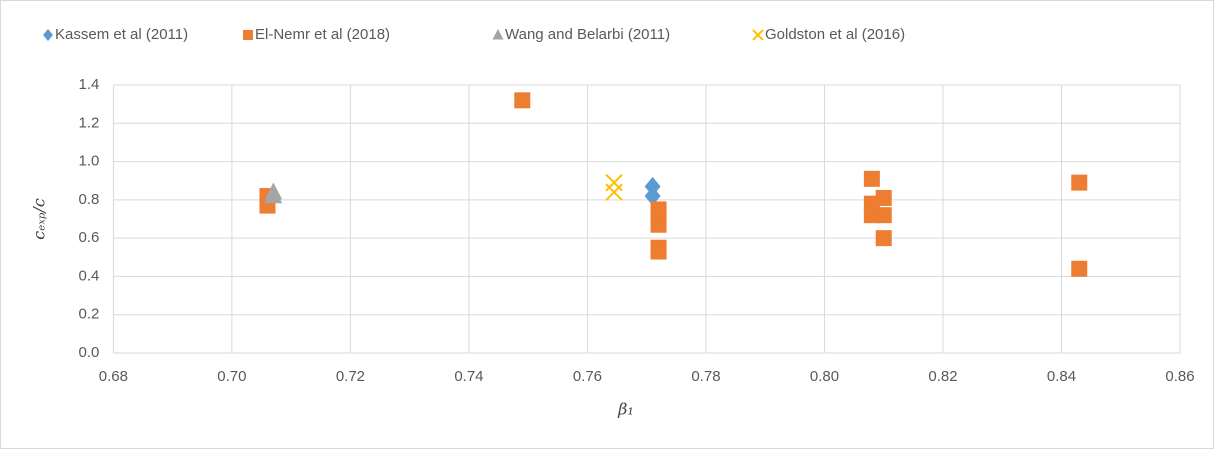 This screenshot has height=450, width=1215. I want to click on legend-label: Goldston et al (2016), so click(835, 34).